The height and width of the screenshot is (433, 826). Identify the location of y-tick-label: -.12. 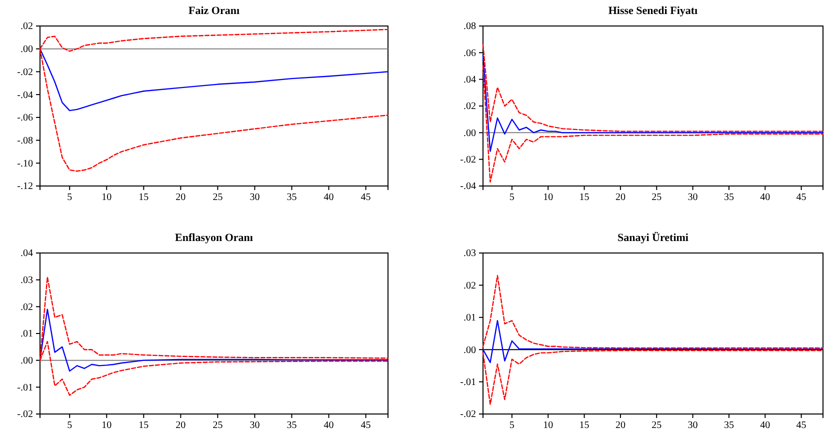
(25, 186).